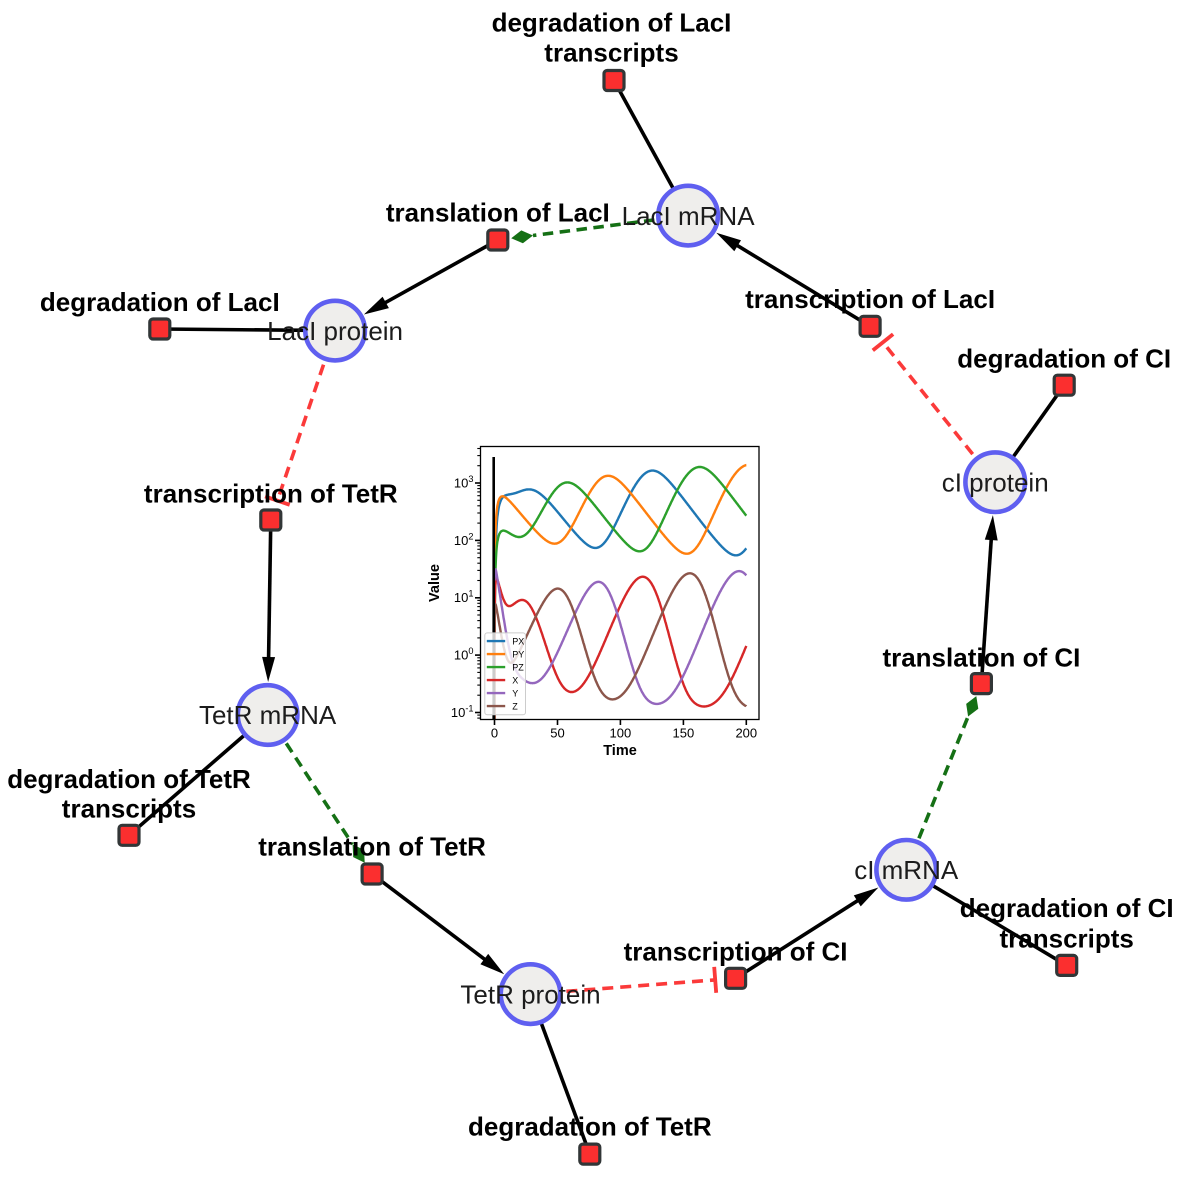  Describe the element at coordinates (689, 216) in the screenshot. I see `svg-text: LacI mRNA` at that location.